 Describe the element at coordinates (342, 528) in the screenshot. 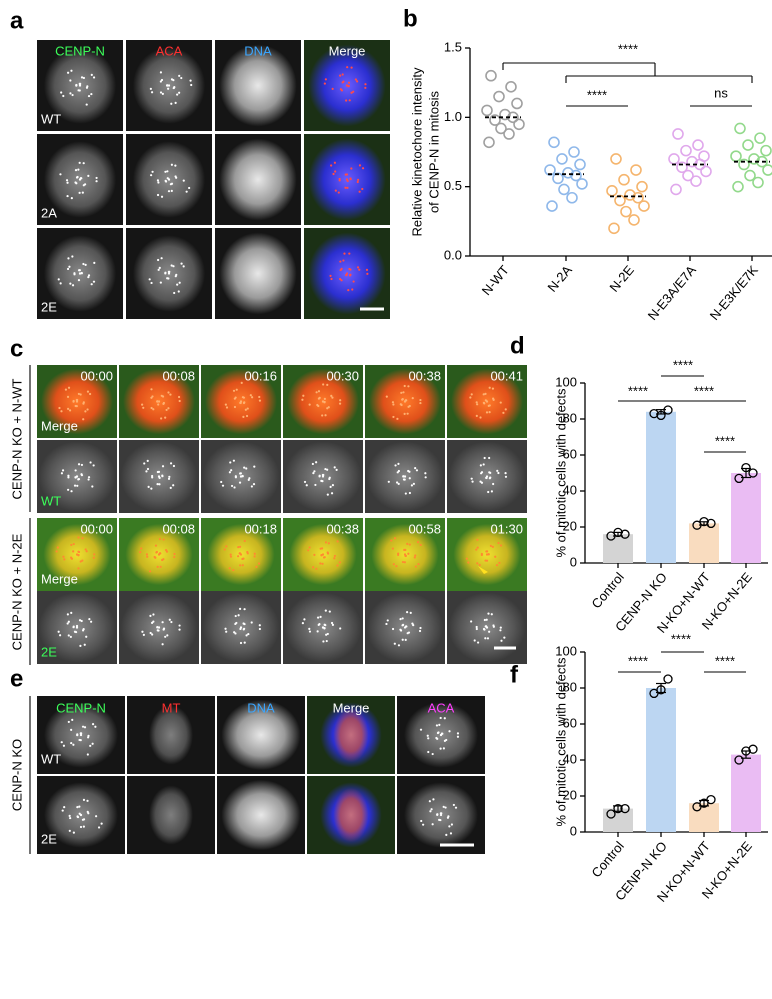

I see `timestamp: 00:38` at that location.